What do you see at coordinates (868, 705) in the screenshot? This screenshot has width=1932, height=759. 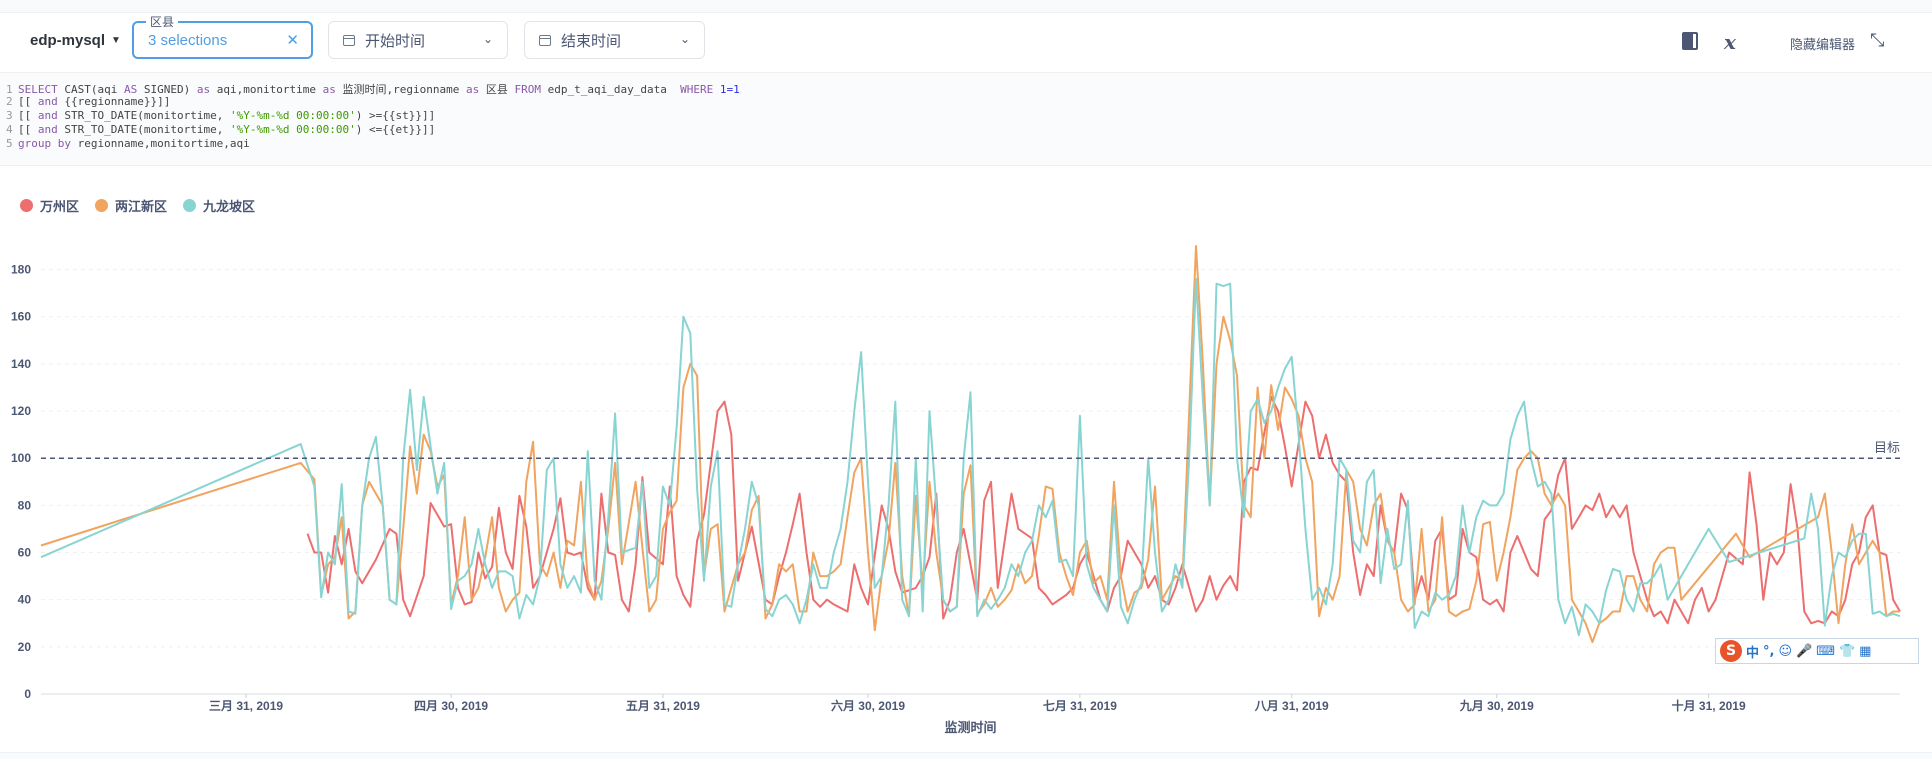 I see `x-tick-label: 六月 30, 2019` at bounding box center [868, 705].